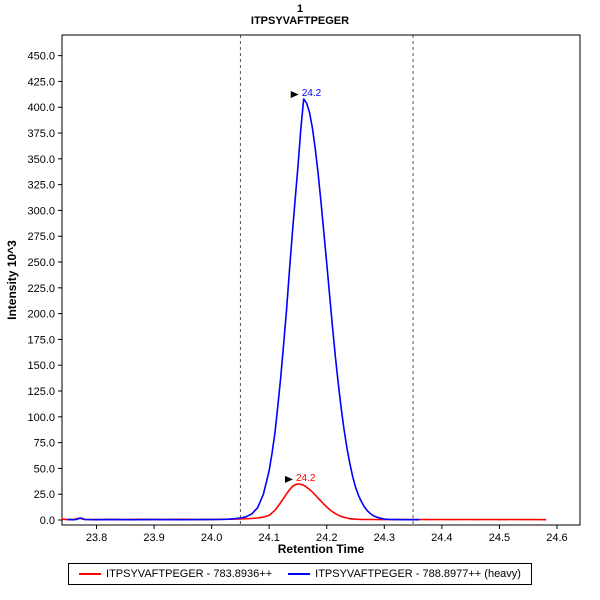  Describe the element at coordinates (499, 538) in the screenshot. I see `x-tick-label: 24.5` at that location.